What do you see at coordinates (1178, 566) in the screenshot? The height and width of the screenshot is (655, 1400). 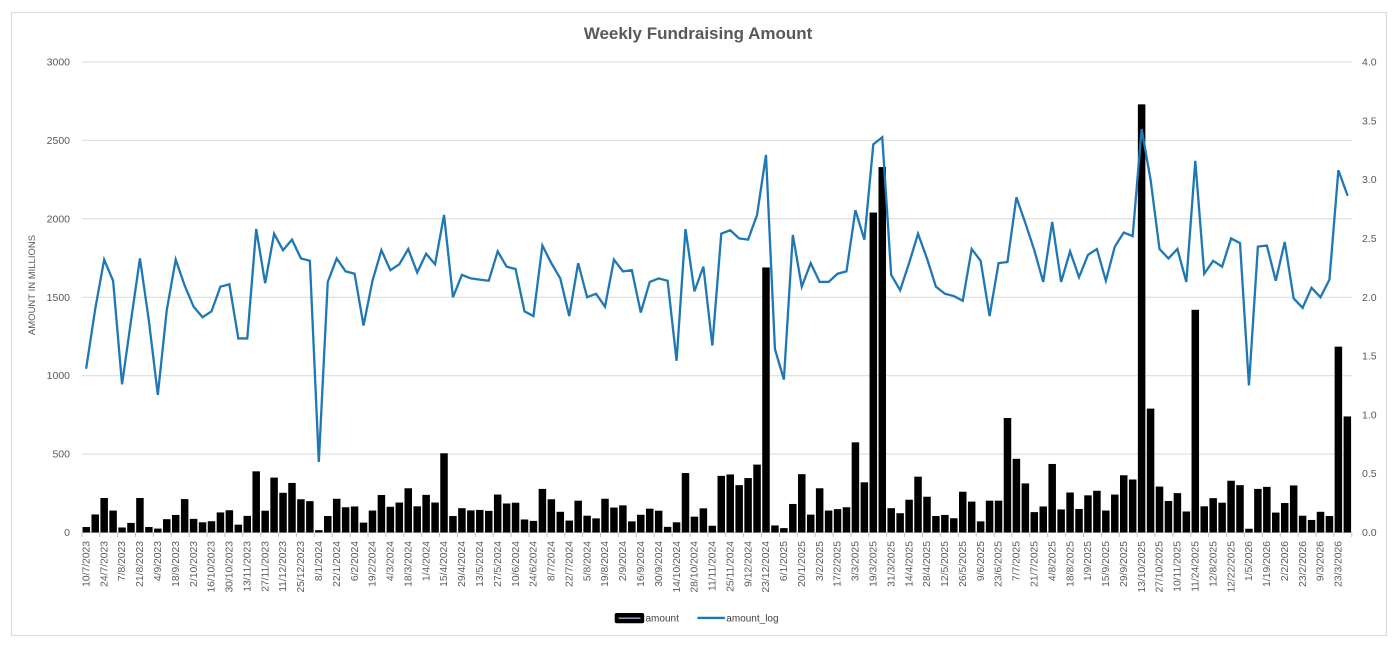 I see `svg-text: 10/11/2025` at bounding box center [1178, 566].